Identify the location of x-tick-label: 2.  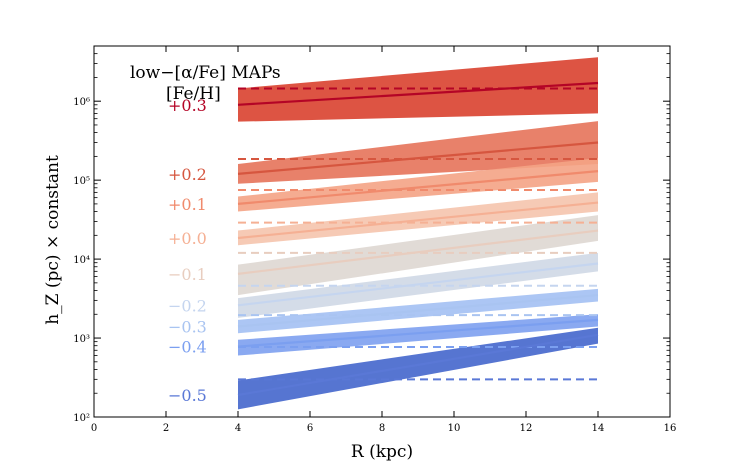
(166, 428).